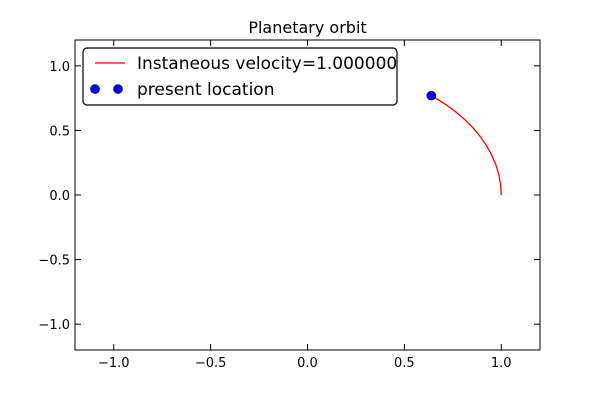 Image resolution: width=600 pixels, height=400 pixels. I want to click on x-tick-label: −0.5, so click(211, 363).